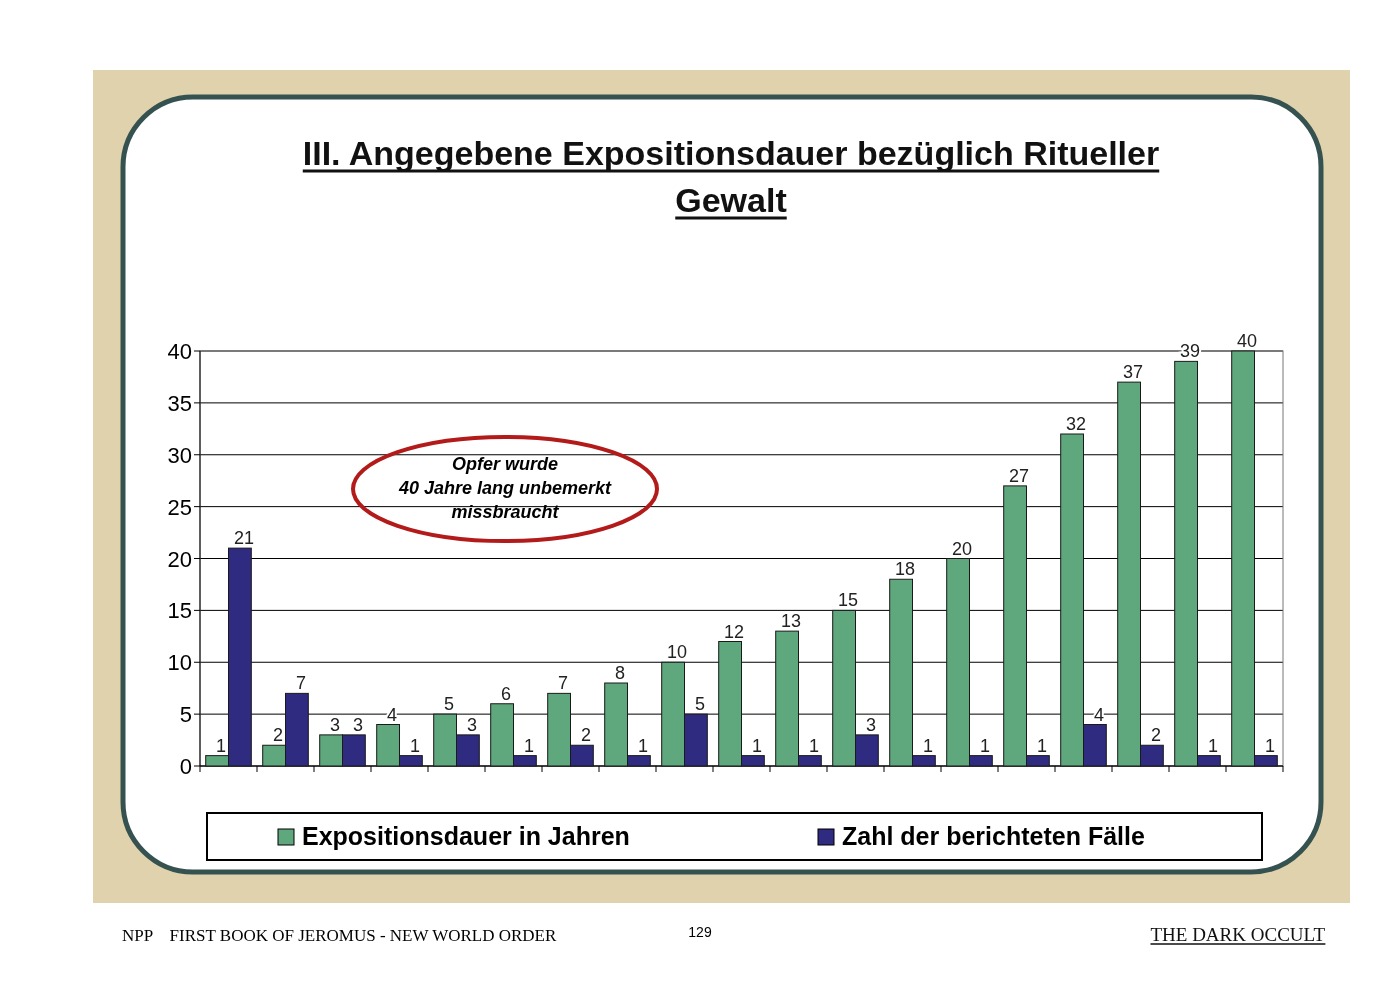  Describe the element at coordinates (1076, 424) in the screenshot. I see `data-label: 32` at that location.